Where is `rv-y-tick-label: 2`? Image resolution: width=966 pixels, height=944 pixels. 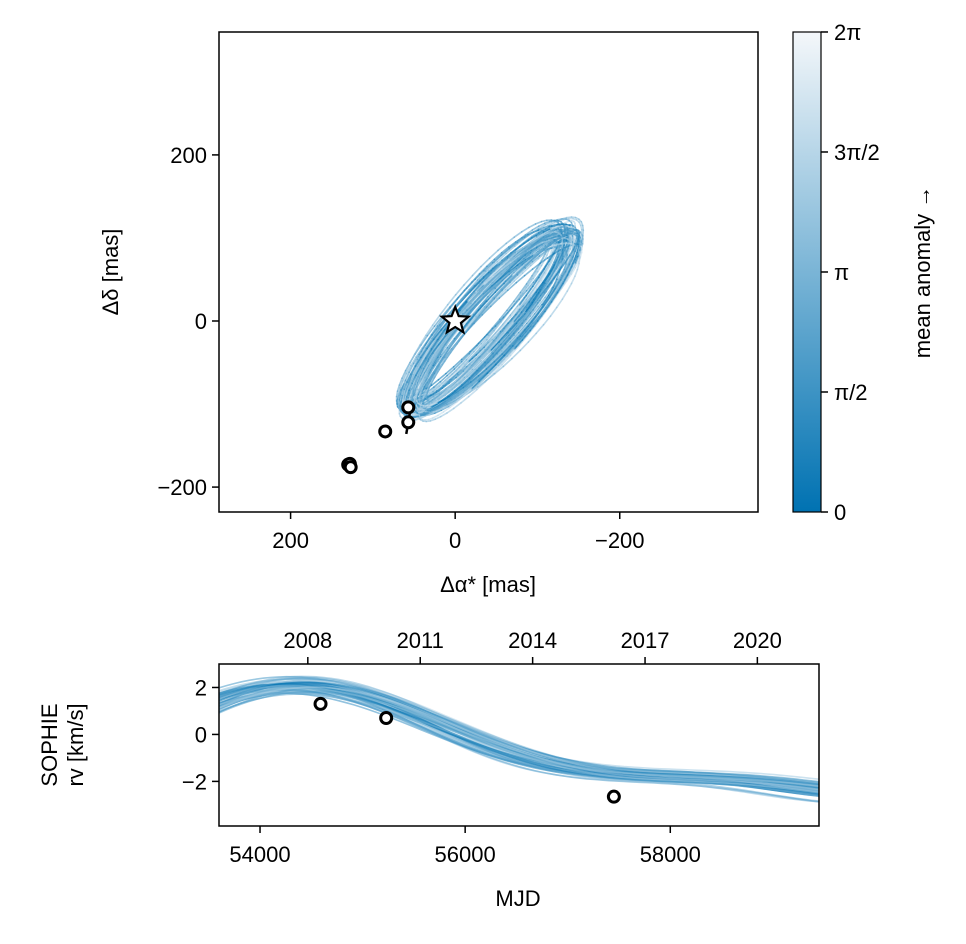 rv-y-tick-label: 2 is located at coordinates (201, 687).